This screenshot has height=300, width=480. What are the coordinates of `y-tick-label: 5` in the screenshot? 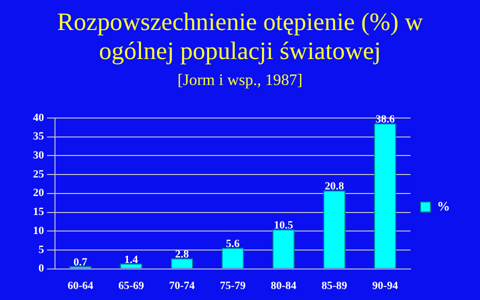 It's located at (41, 250).